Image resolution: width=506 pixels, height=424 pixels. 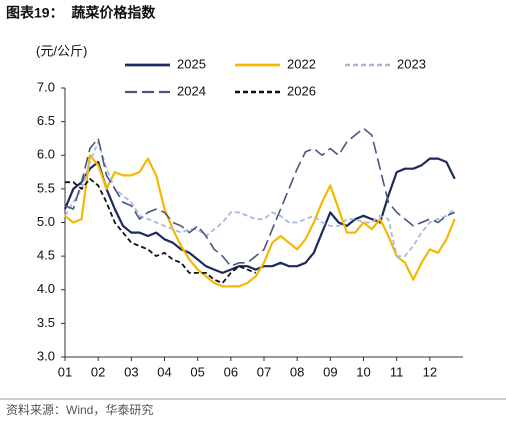 I want to click on y-tick-label: 3.5, so click(x=46, y=322).